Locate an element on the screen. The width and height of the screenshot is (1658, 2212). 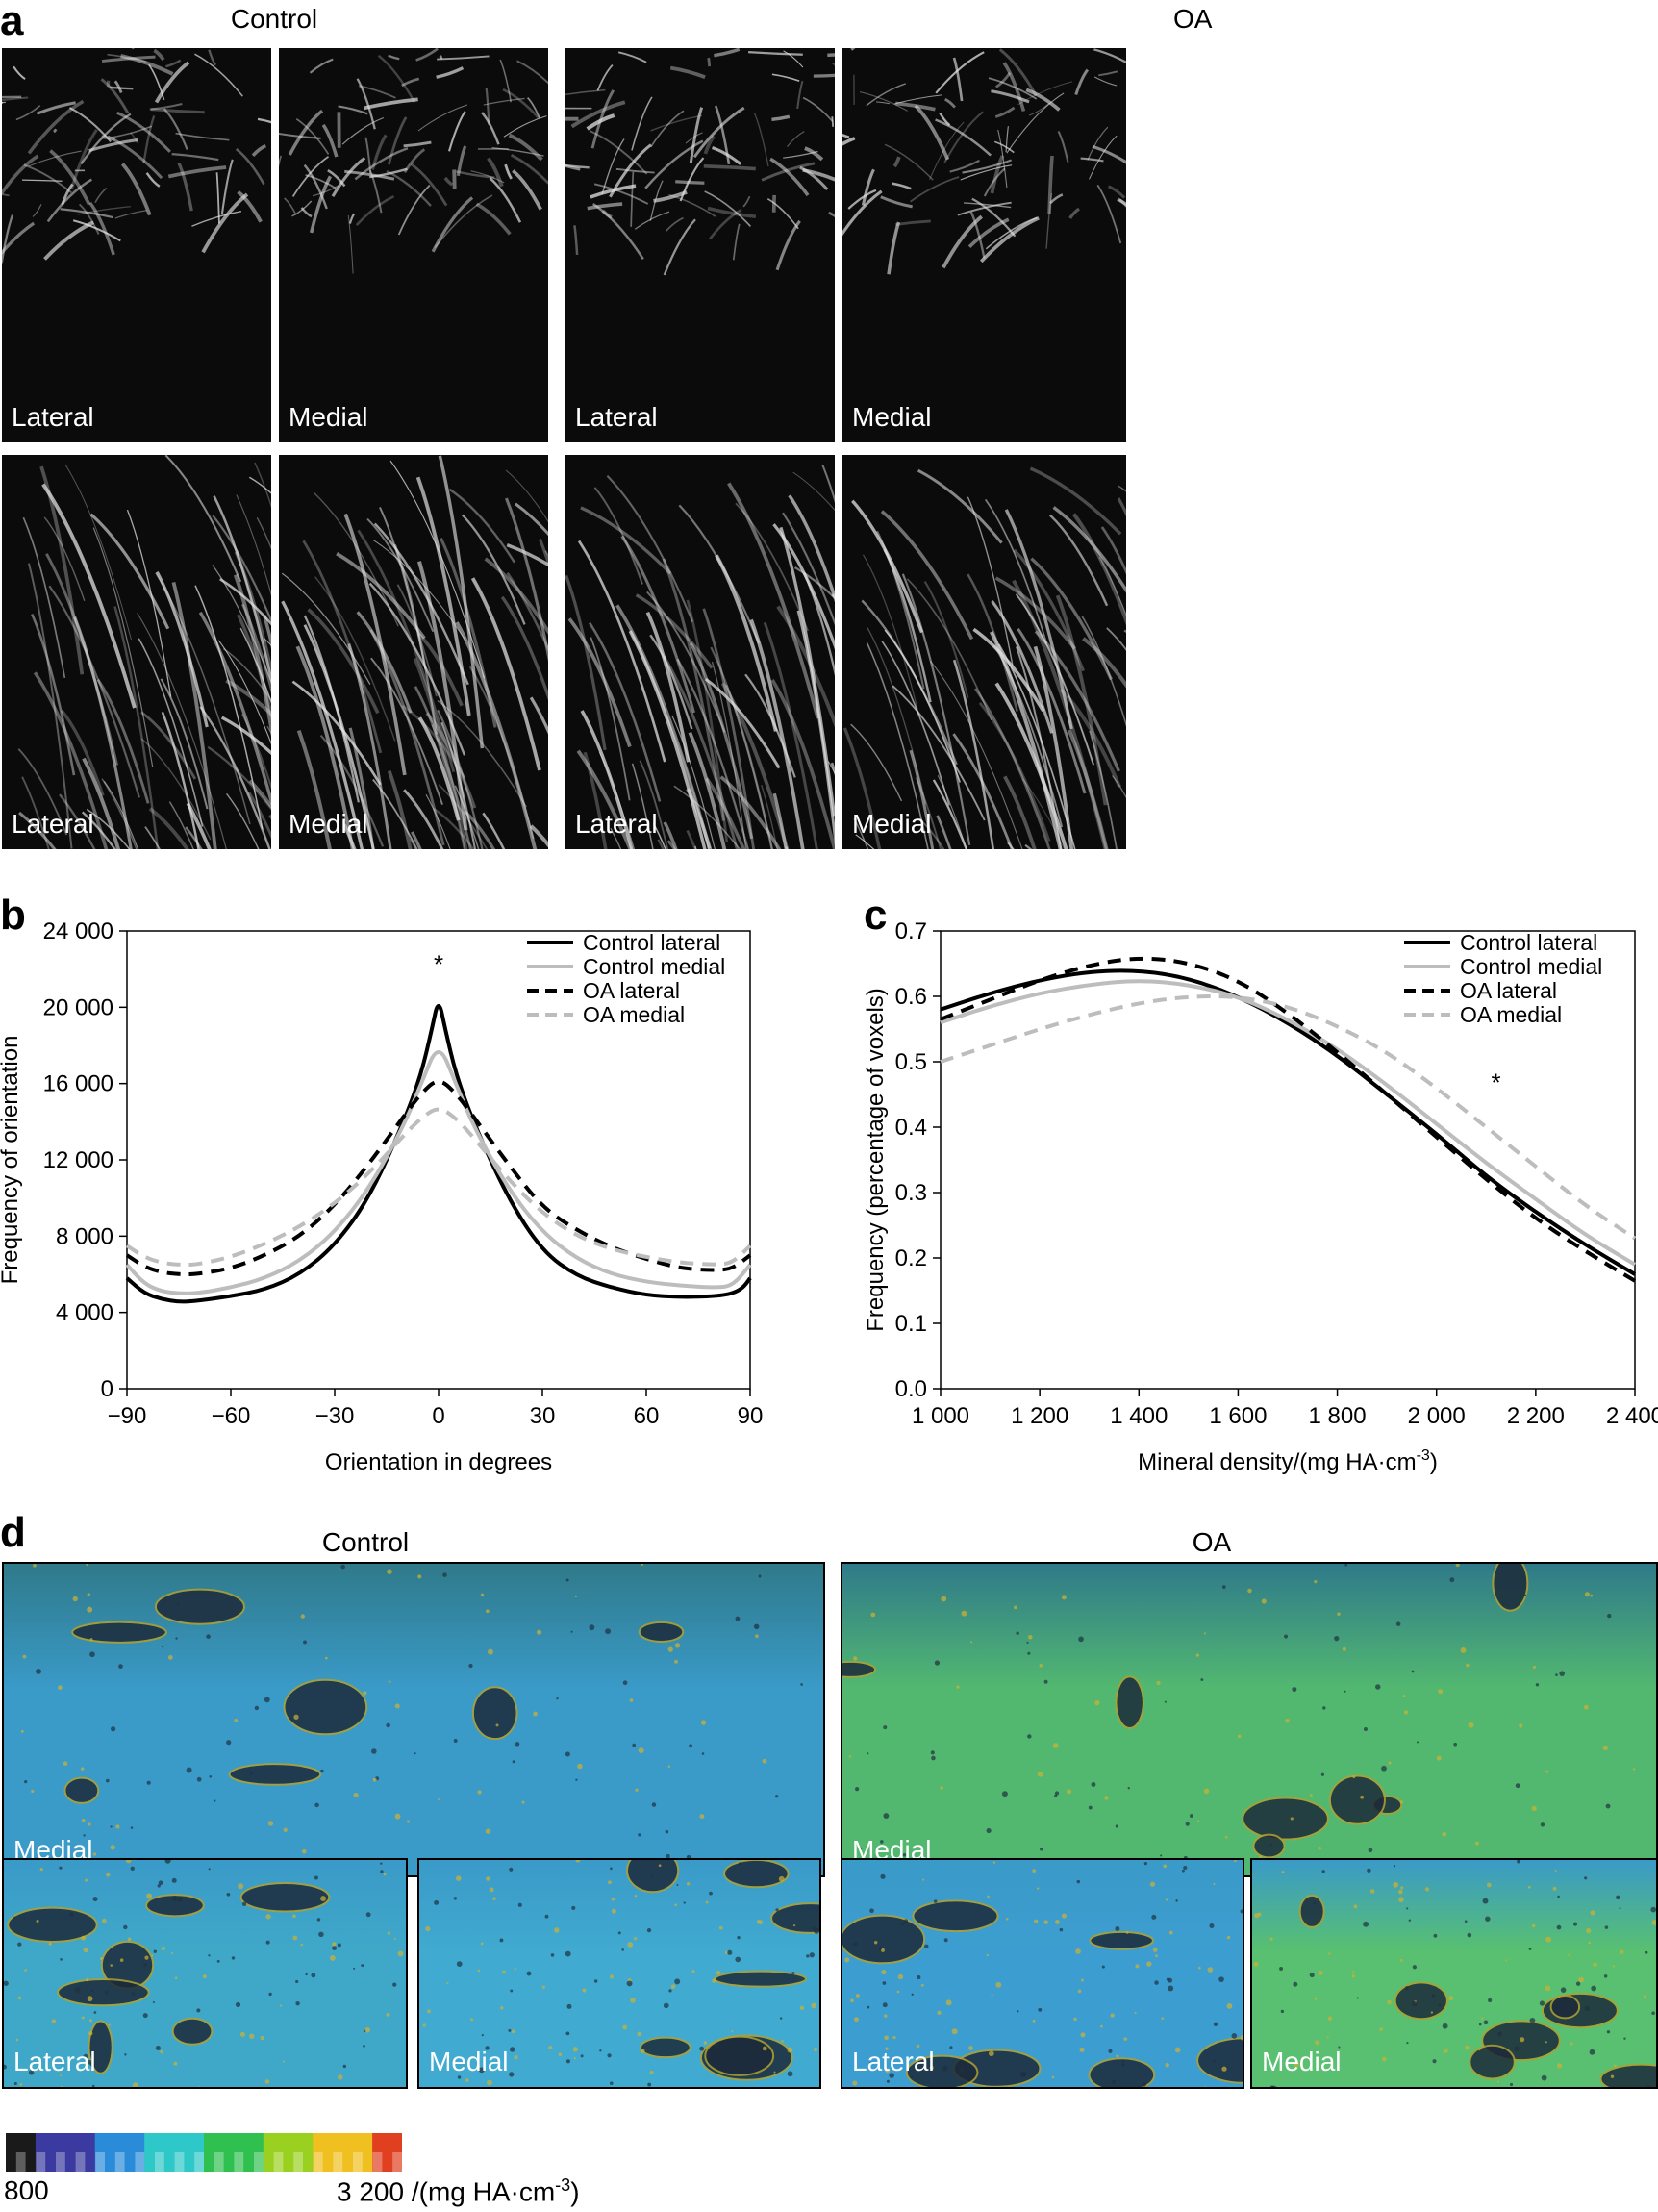
series-line-control-medial is located at coordinates (439, 1172).